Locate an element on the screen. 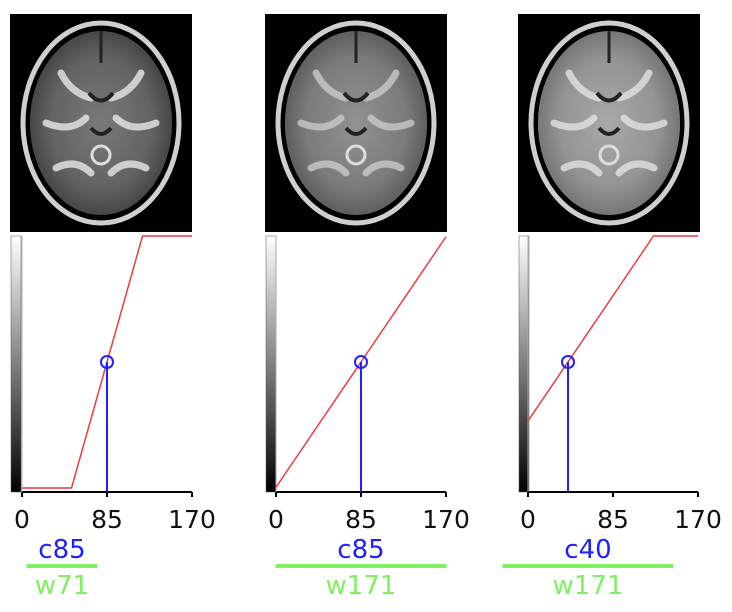  center-label: c40 is located at coordinates (587, 550).